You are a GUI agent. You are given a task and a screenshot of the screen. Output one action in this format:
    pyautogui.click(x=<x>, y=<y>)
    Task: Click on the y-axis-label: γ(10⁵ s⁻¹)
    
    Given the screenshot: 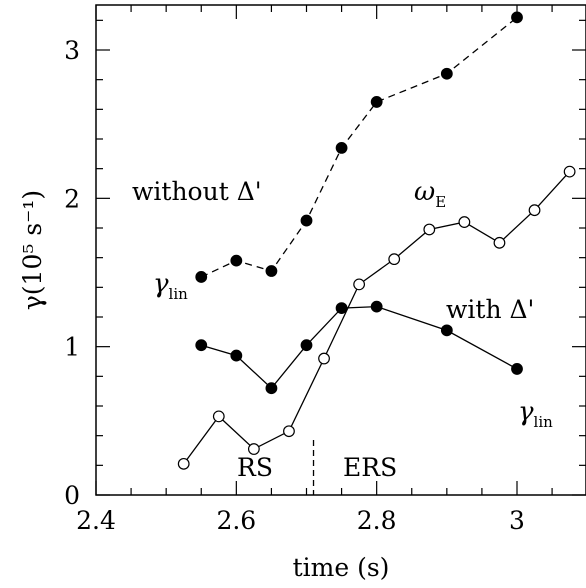 What is the action you would take?
    pyautogui.click(x=32, y=250)
    